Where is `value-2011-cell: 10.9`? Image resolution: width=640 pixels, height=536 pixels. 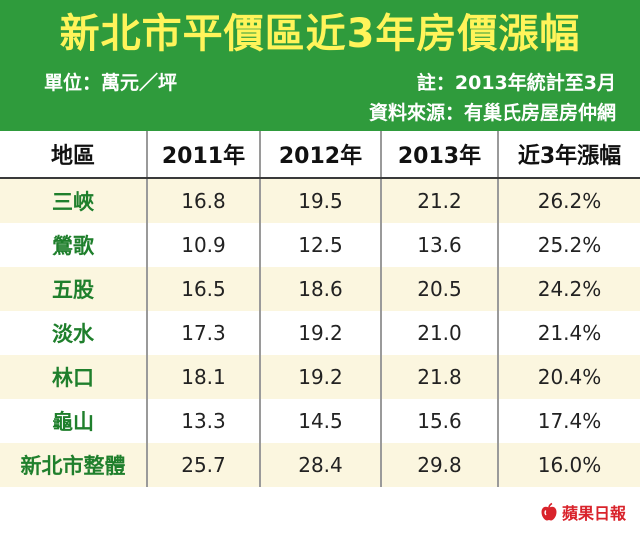
value-2011-cell: 10.9 is located at coordinates (203, 245).